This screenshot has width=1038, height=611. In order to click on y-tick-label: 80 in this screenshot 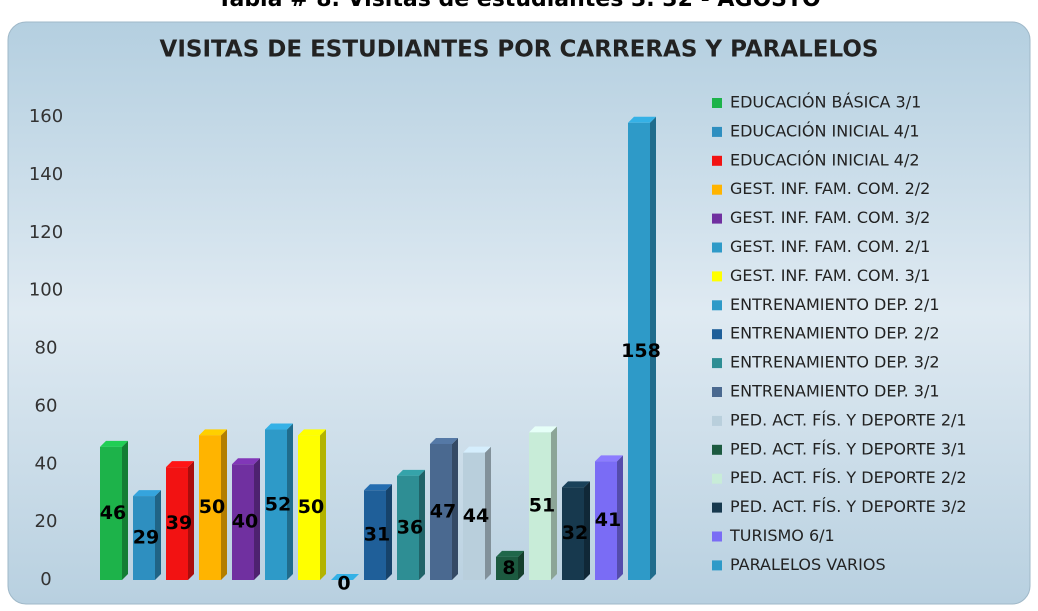, I will do `click(46, 348)`.